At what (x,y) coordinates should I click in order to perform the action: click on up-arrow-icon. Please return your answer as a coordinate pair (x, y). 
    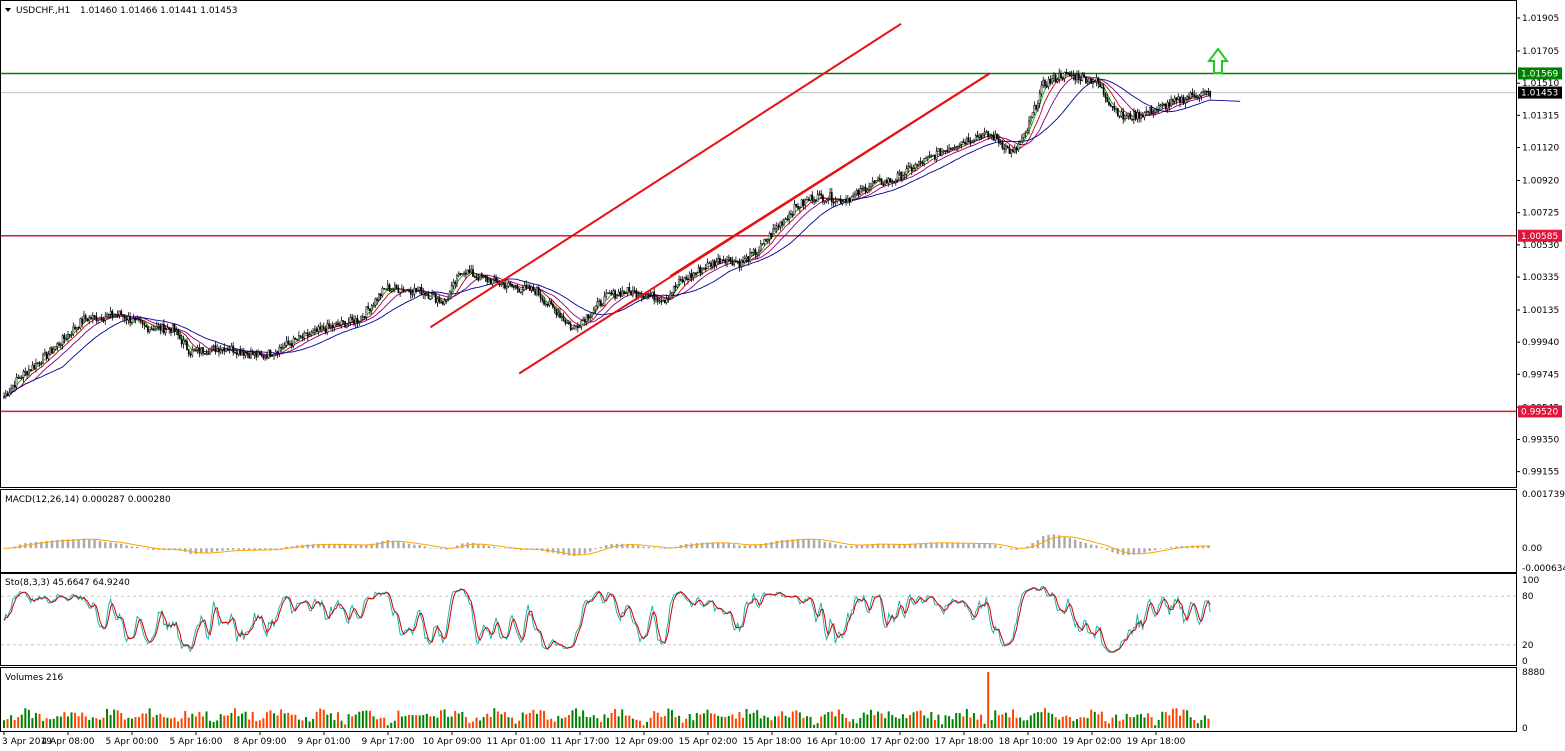
    Looking at the image, I should click on (1218, 60).